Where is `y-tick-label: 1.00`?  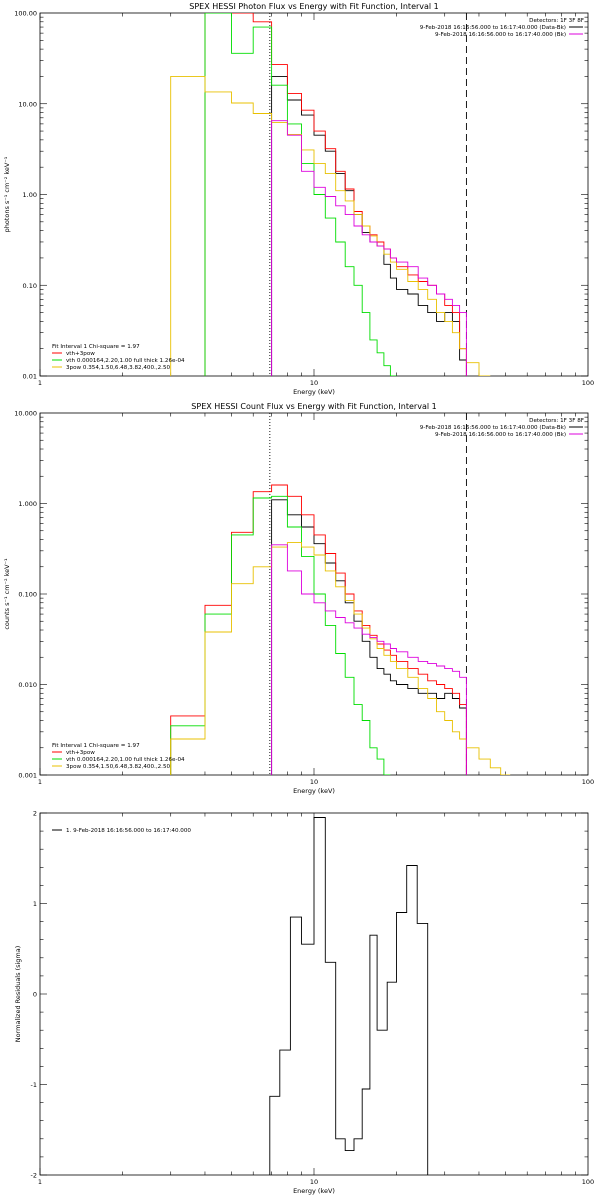 y-tick-label: 1.00 is located at coordinates (30, 195).